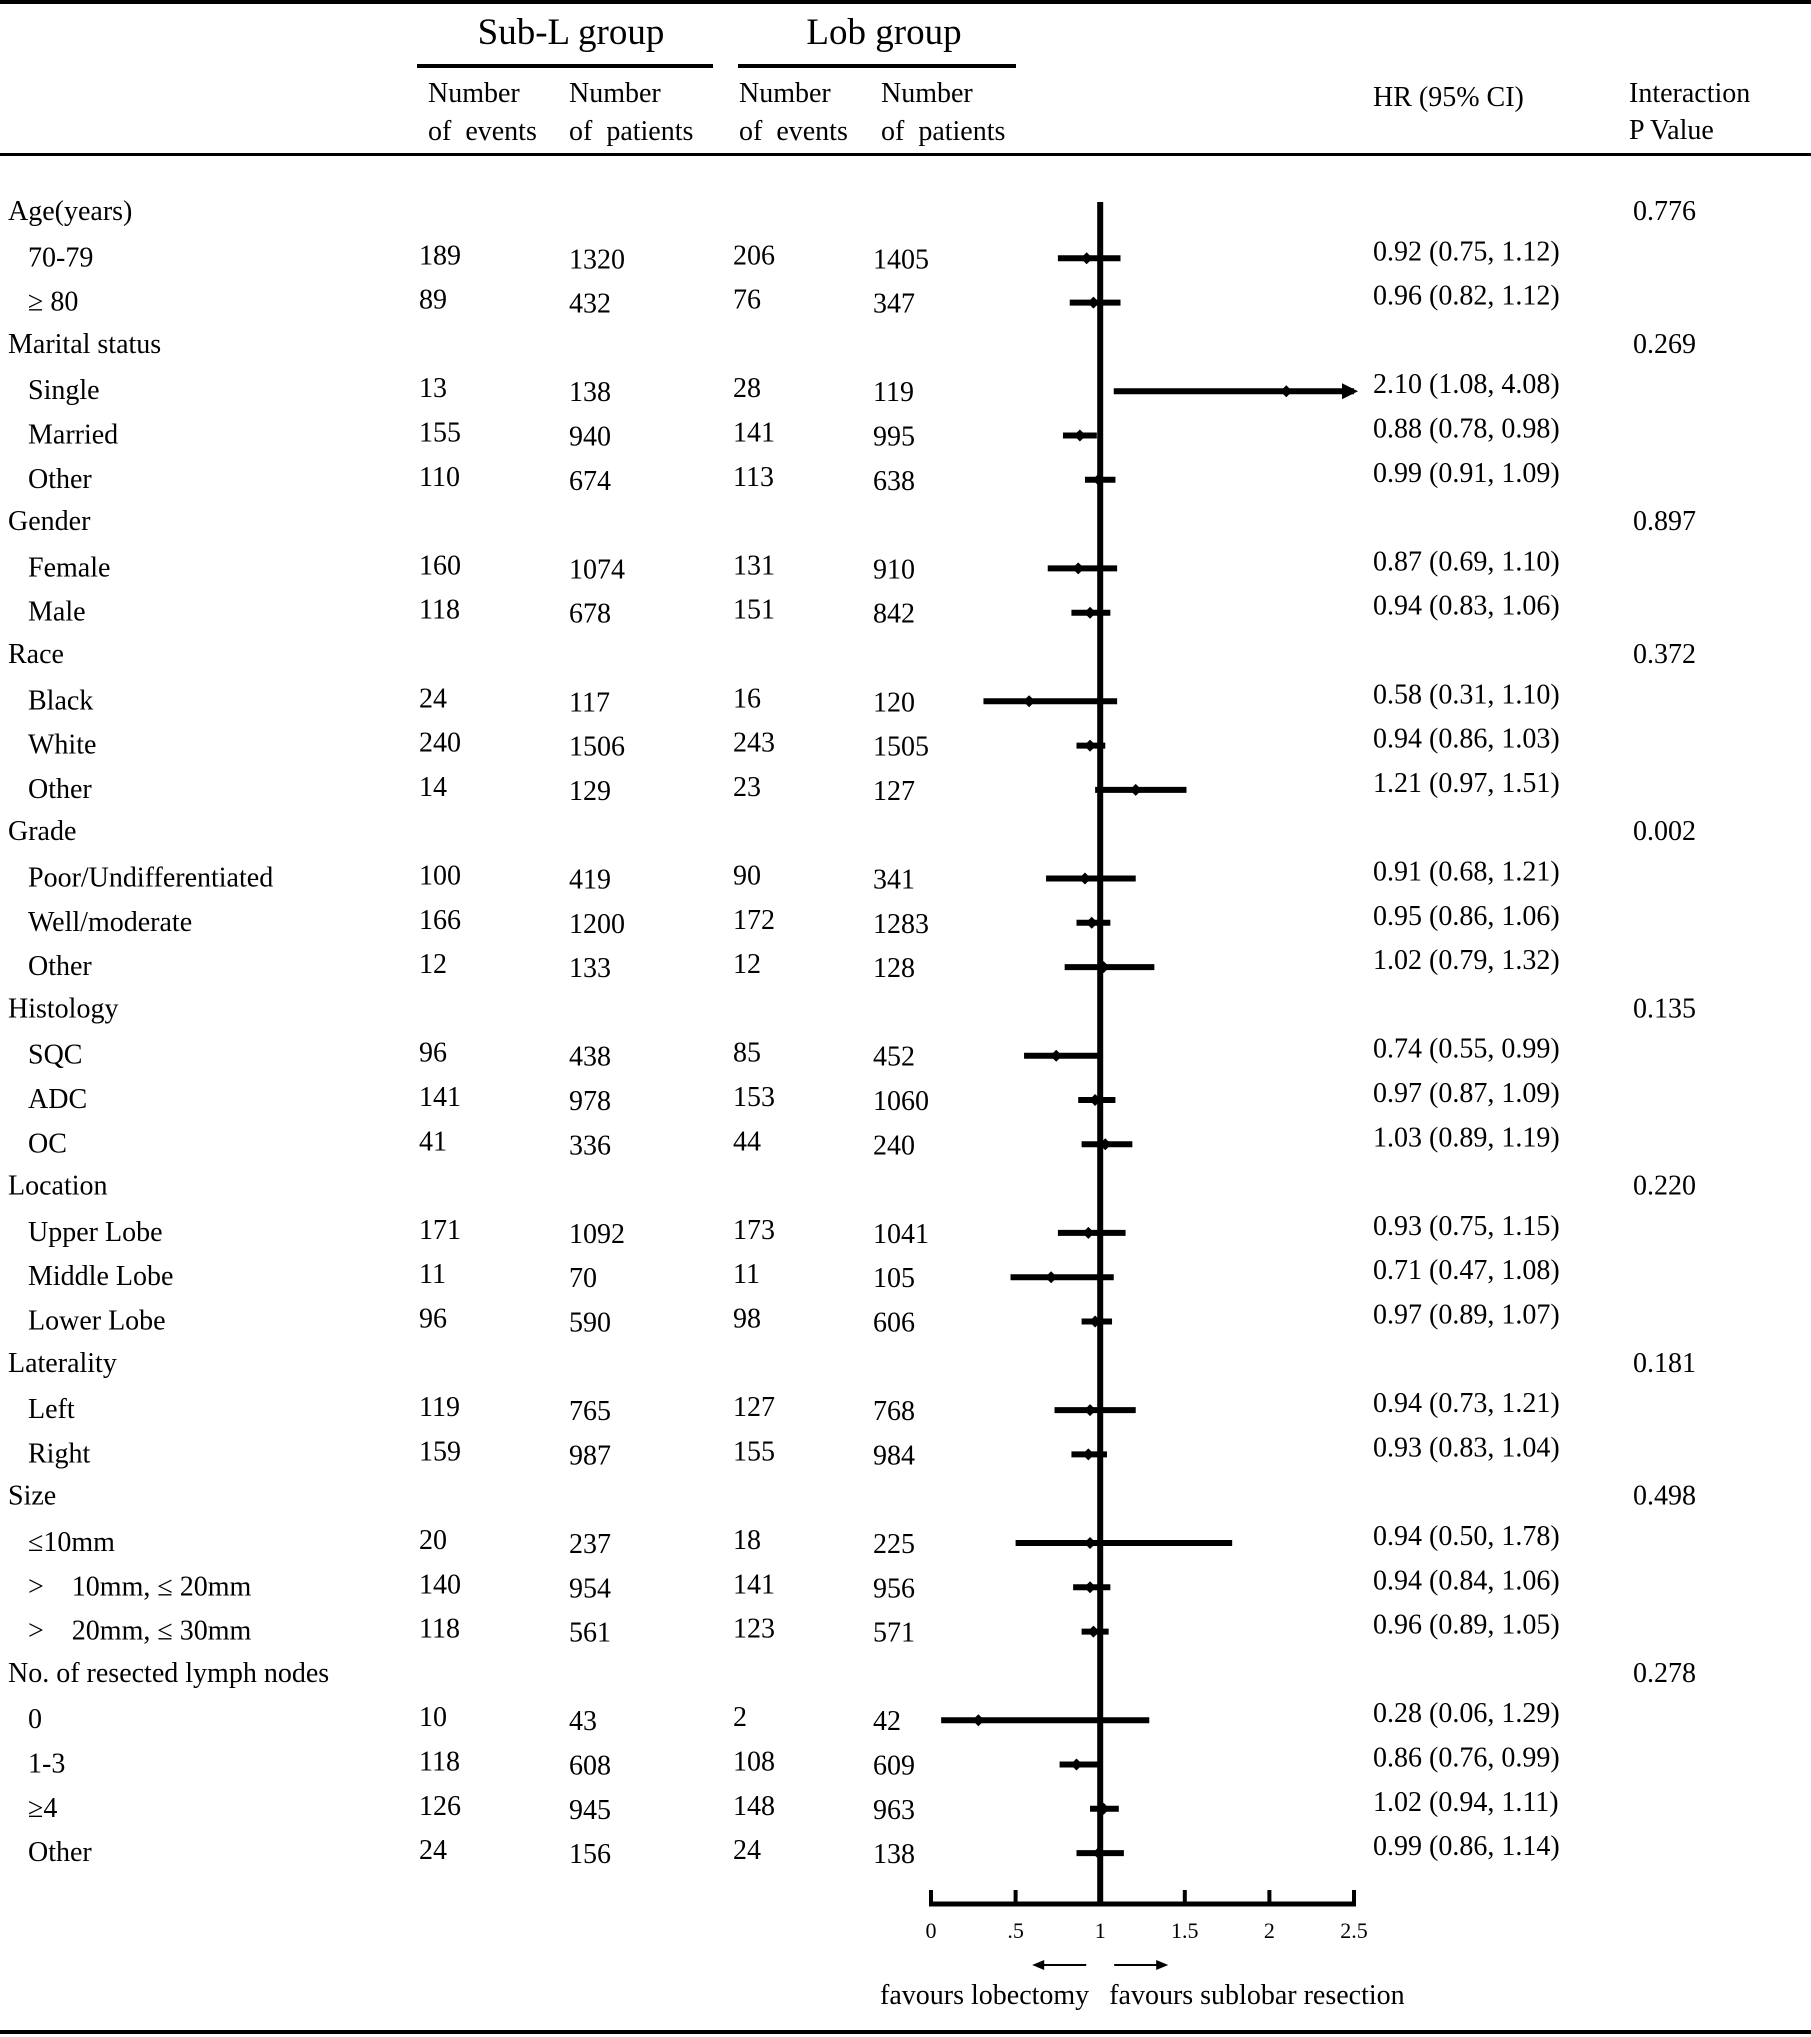 The height and width of the screenshot is (2037, 1811). I want to click on subgroup-label: Well/moderate, so click(110, 922).